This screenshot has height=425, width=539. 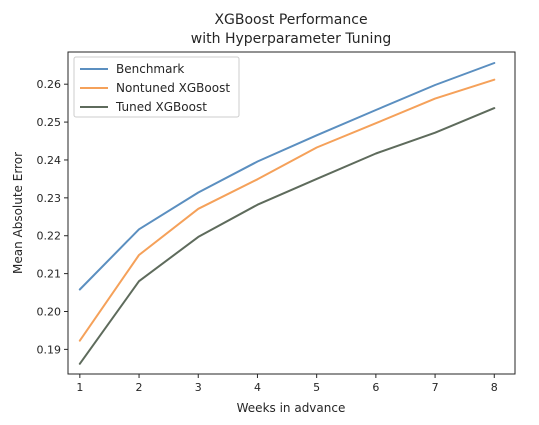 I want to click on legend: Benchmark Nontuned XGBoost Tuned XGBoost, so click(x=156, y=87).